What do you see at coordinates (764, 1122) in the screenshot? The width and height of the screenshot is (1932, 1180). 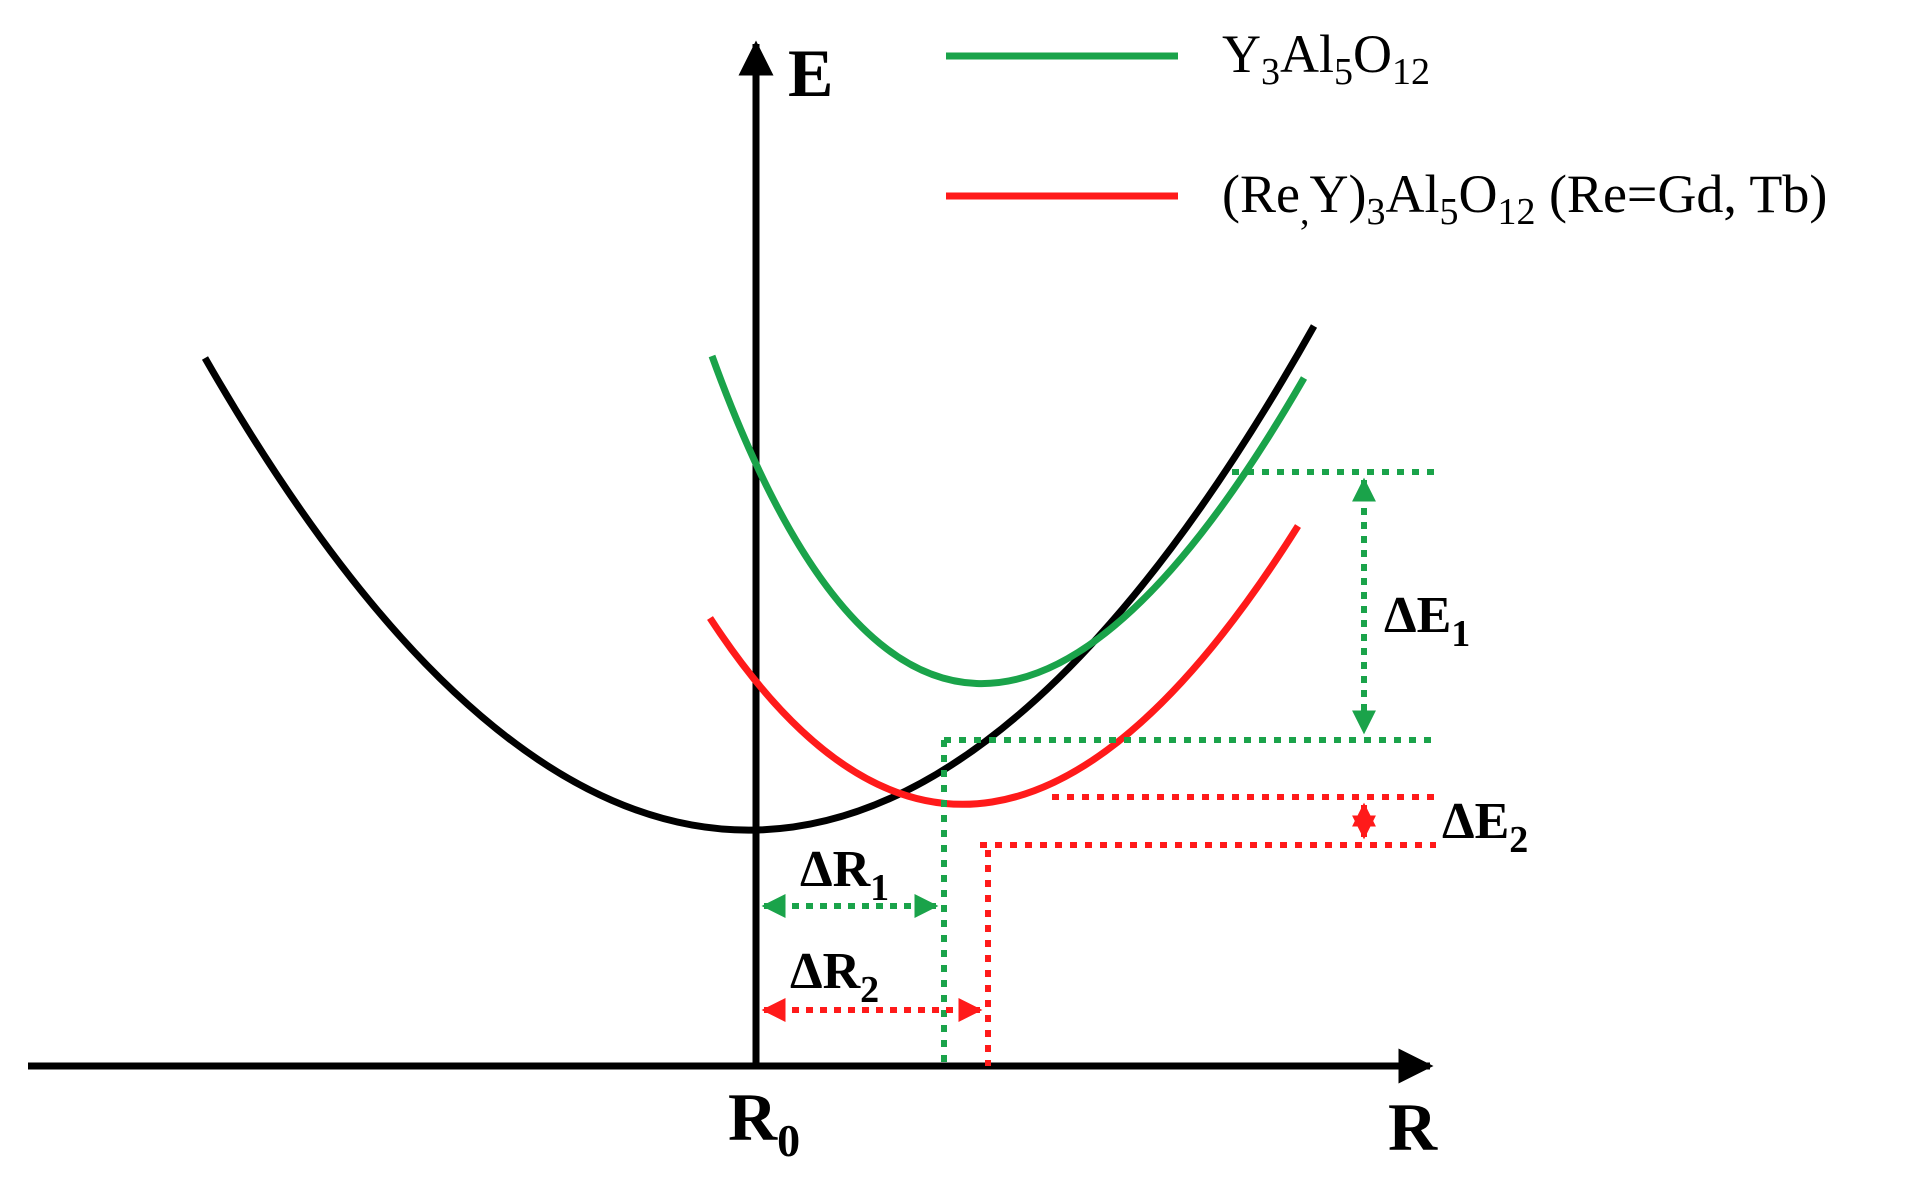 I see `origin-label: R0` at bounding box center [764, 1122].